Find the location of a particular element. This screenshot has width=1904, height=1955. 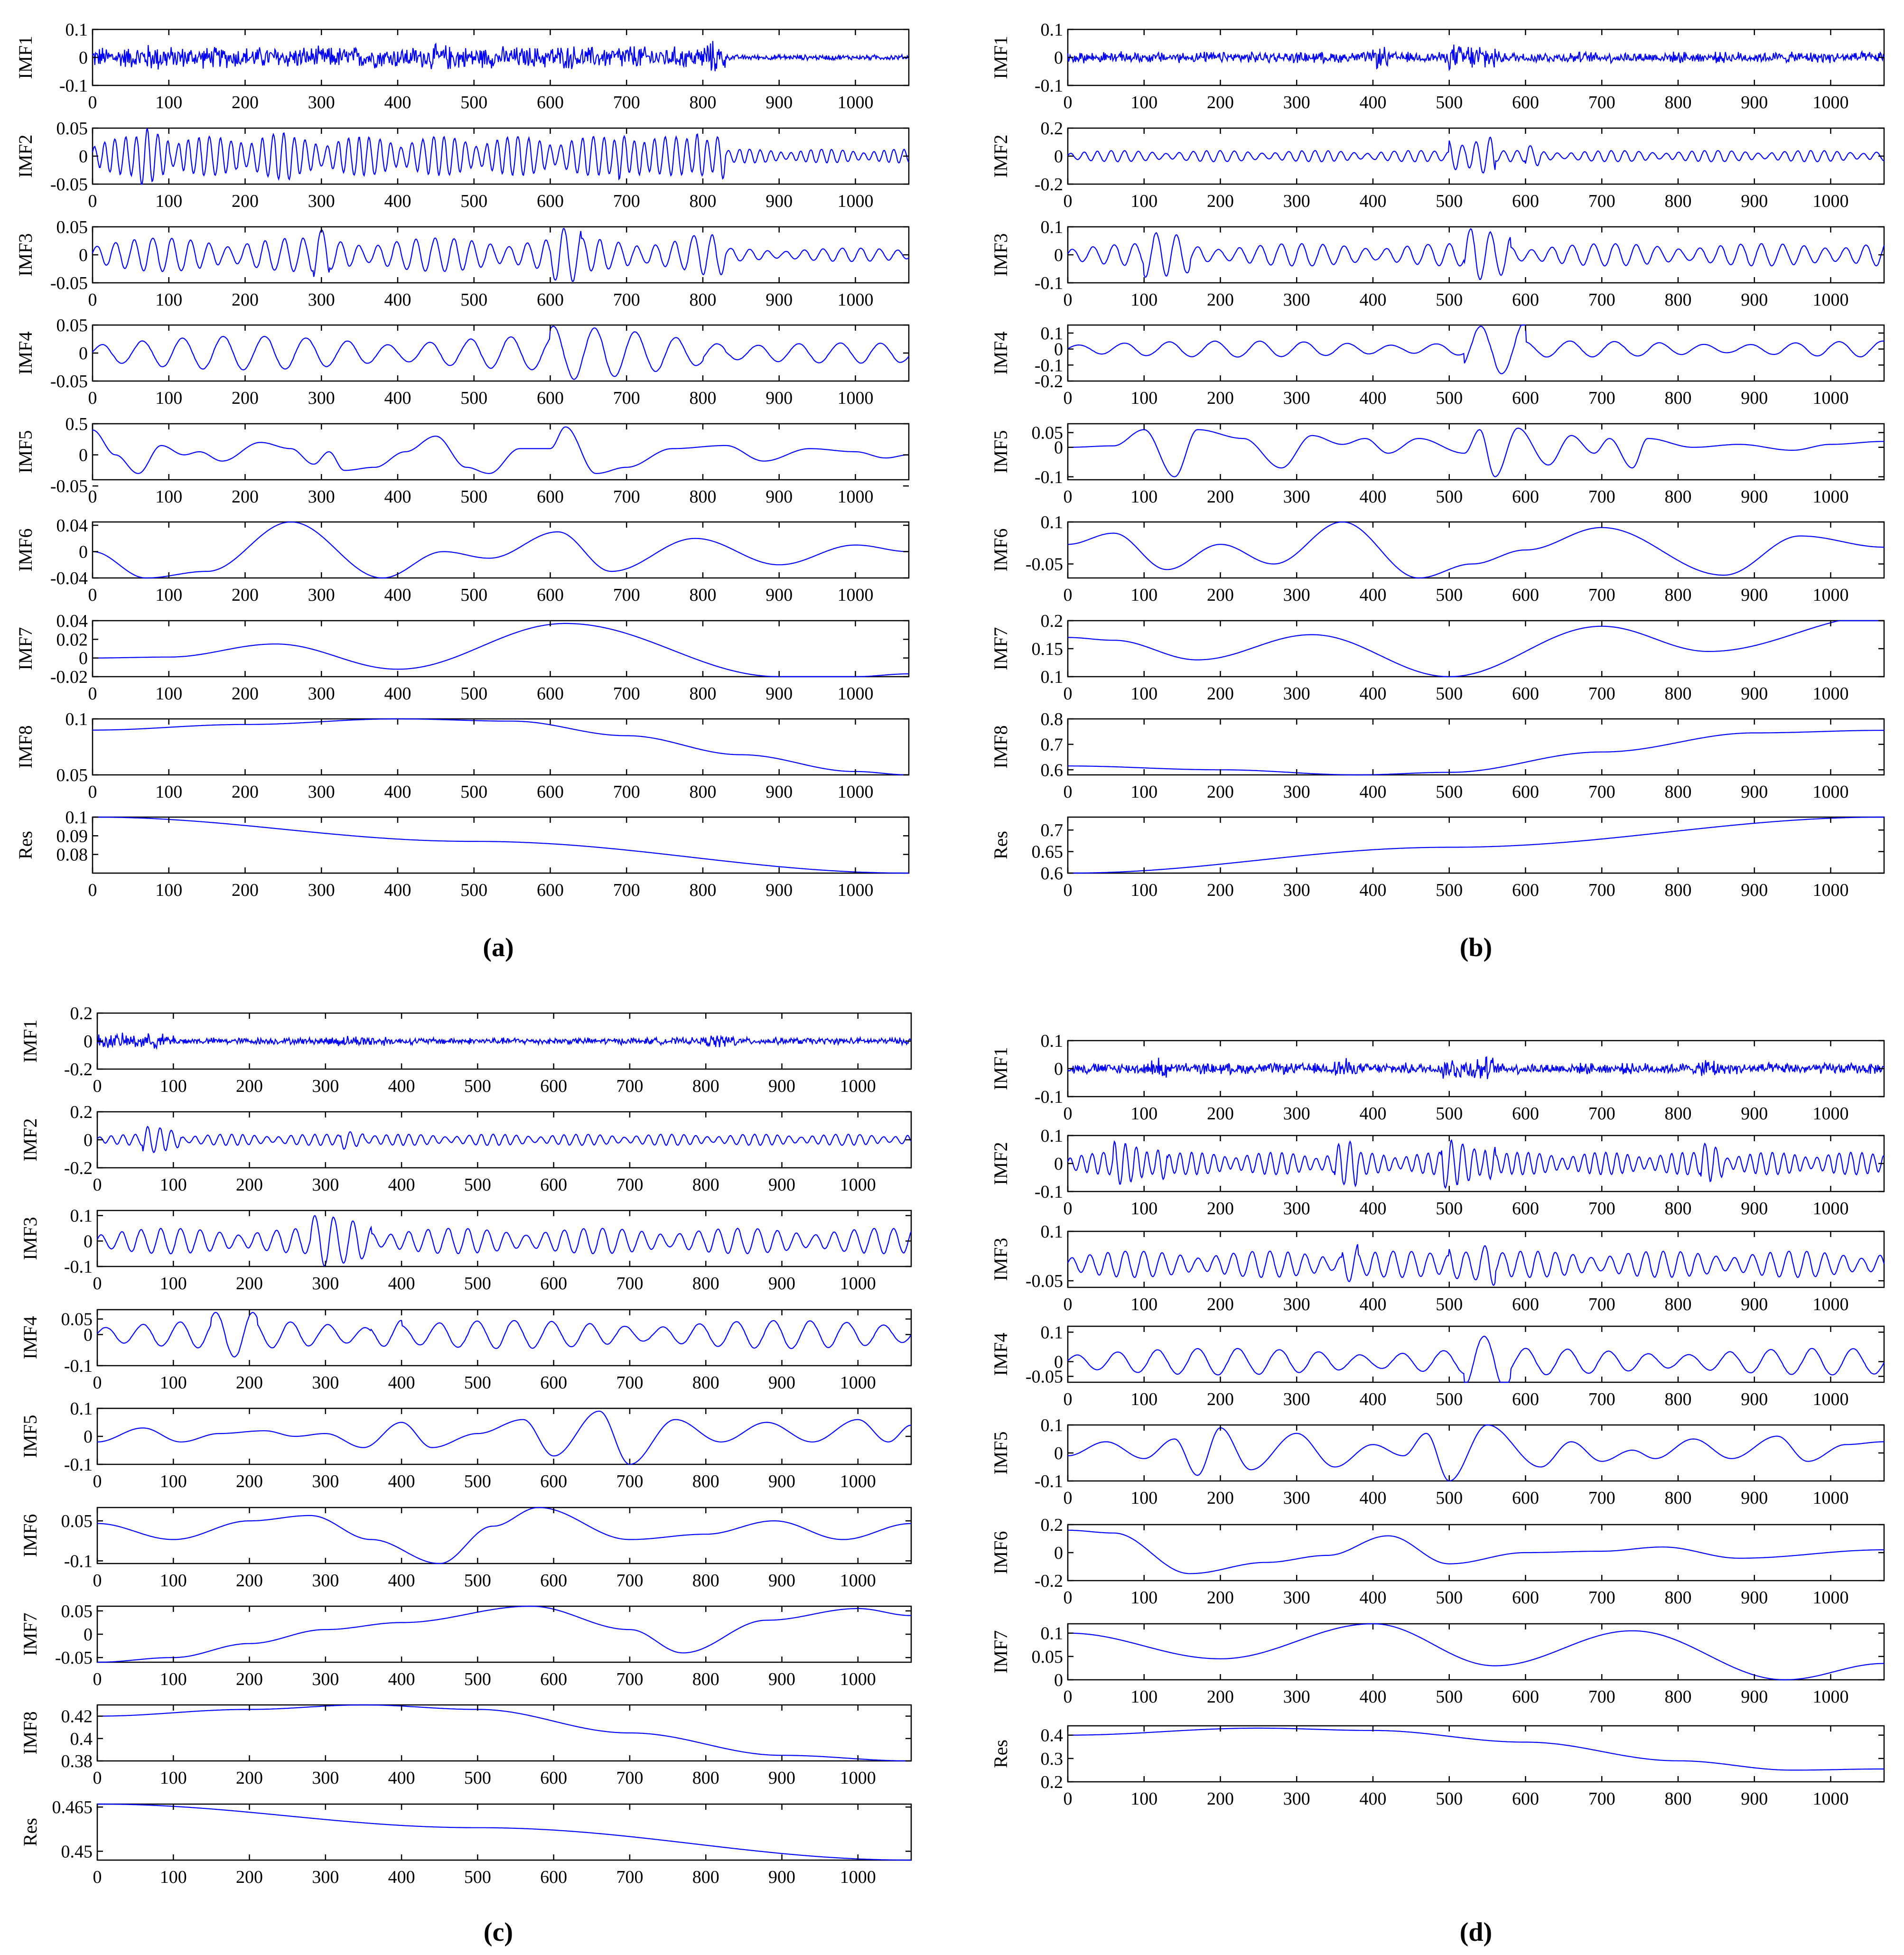

y-axis-label: IMF8 is located at coordinates (1000, 746).